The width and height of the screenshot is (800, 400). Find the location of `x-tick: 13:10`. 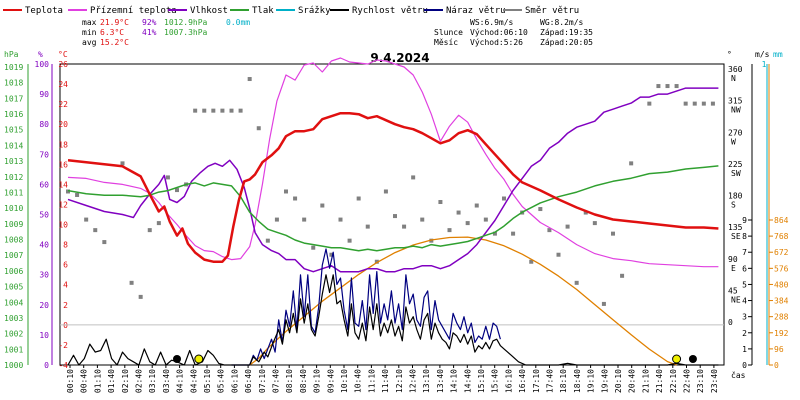

x-tick: 13:10 is located at coordinates (426, 381).